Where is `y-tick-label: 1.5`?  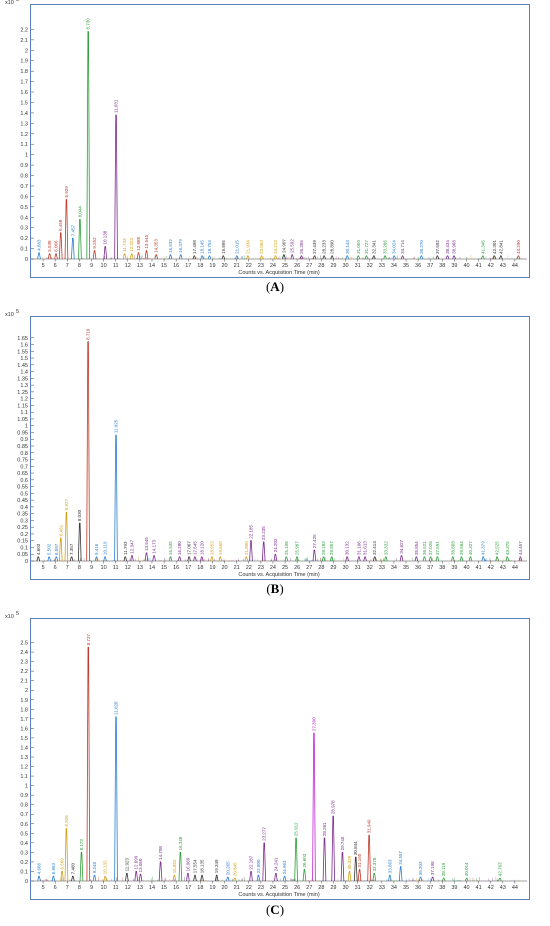
y-tick-label: 1.5 is located at coordinates (24, 359).